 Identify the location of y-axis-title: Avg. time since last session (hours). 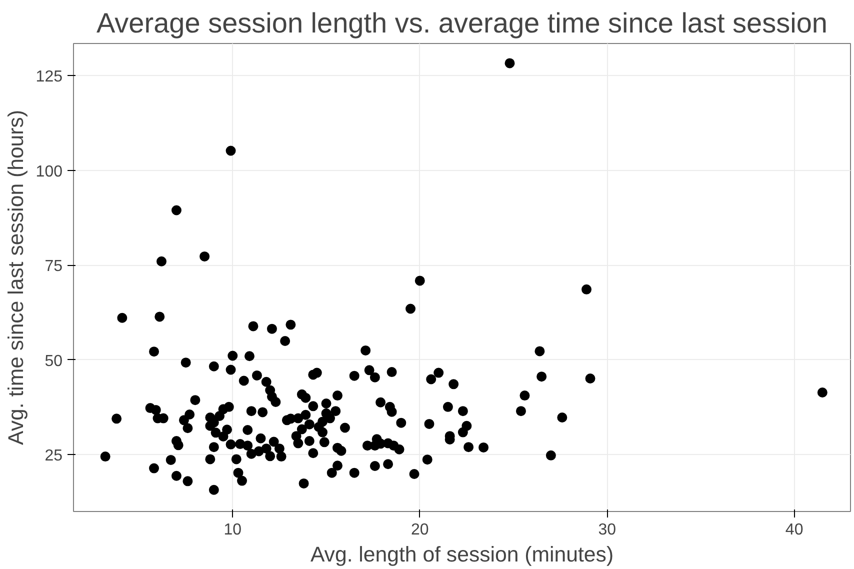
(16, 278).